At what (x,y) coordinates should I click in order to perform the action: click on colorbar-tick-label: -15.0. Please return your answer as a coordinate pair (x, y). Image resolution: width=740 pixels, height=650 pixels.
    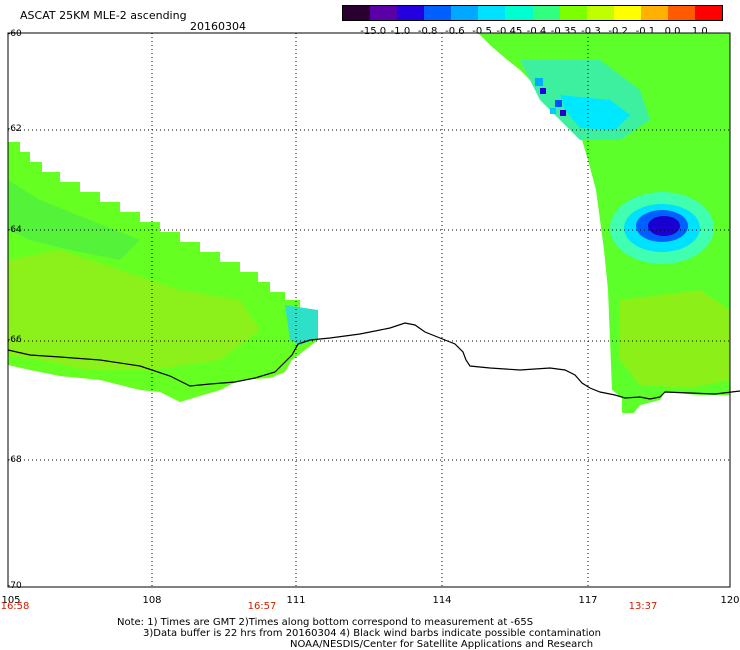
    Looking at the image, I should click on (373, 31).